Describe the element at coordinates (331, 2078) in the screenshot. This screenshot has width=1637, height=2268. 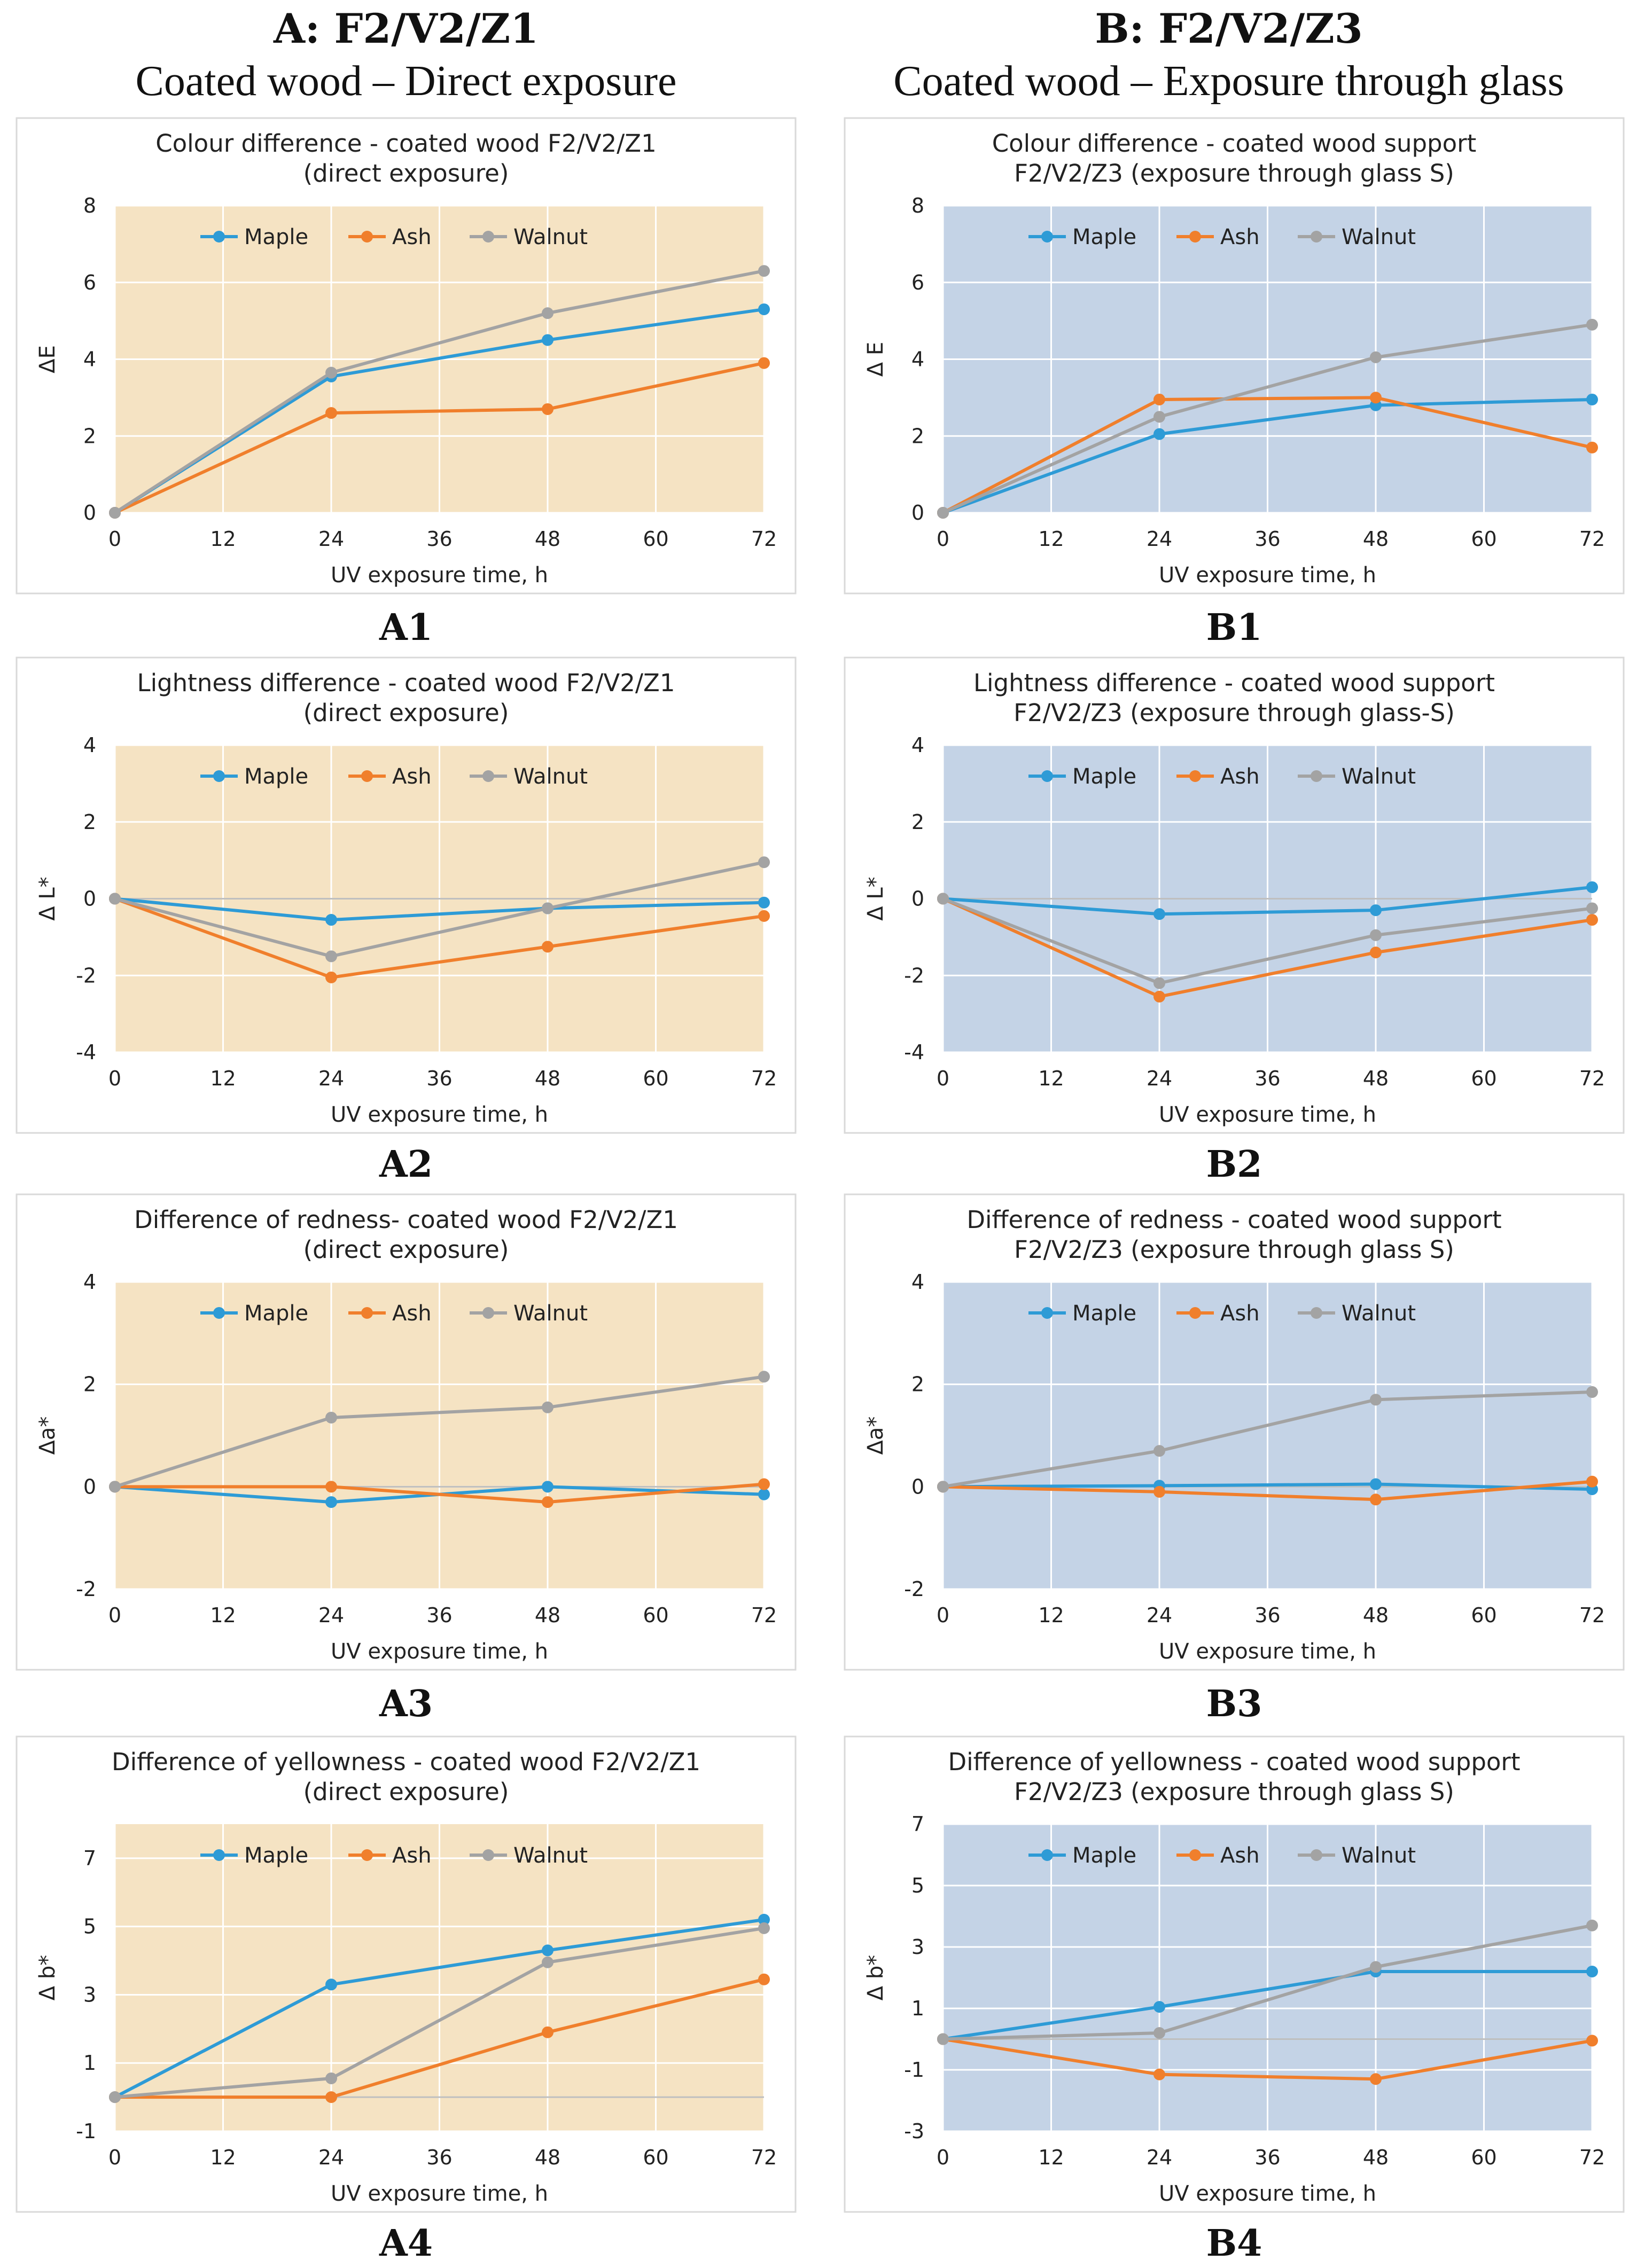
I see `chart-a4-point-walnut` at that location.